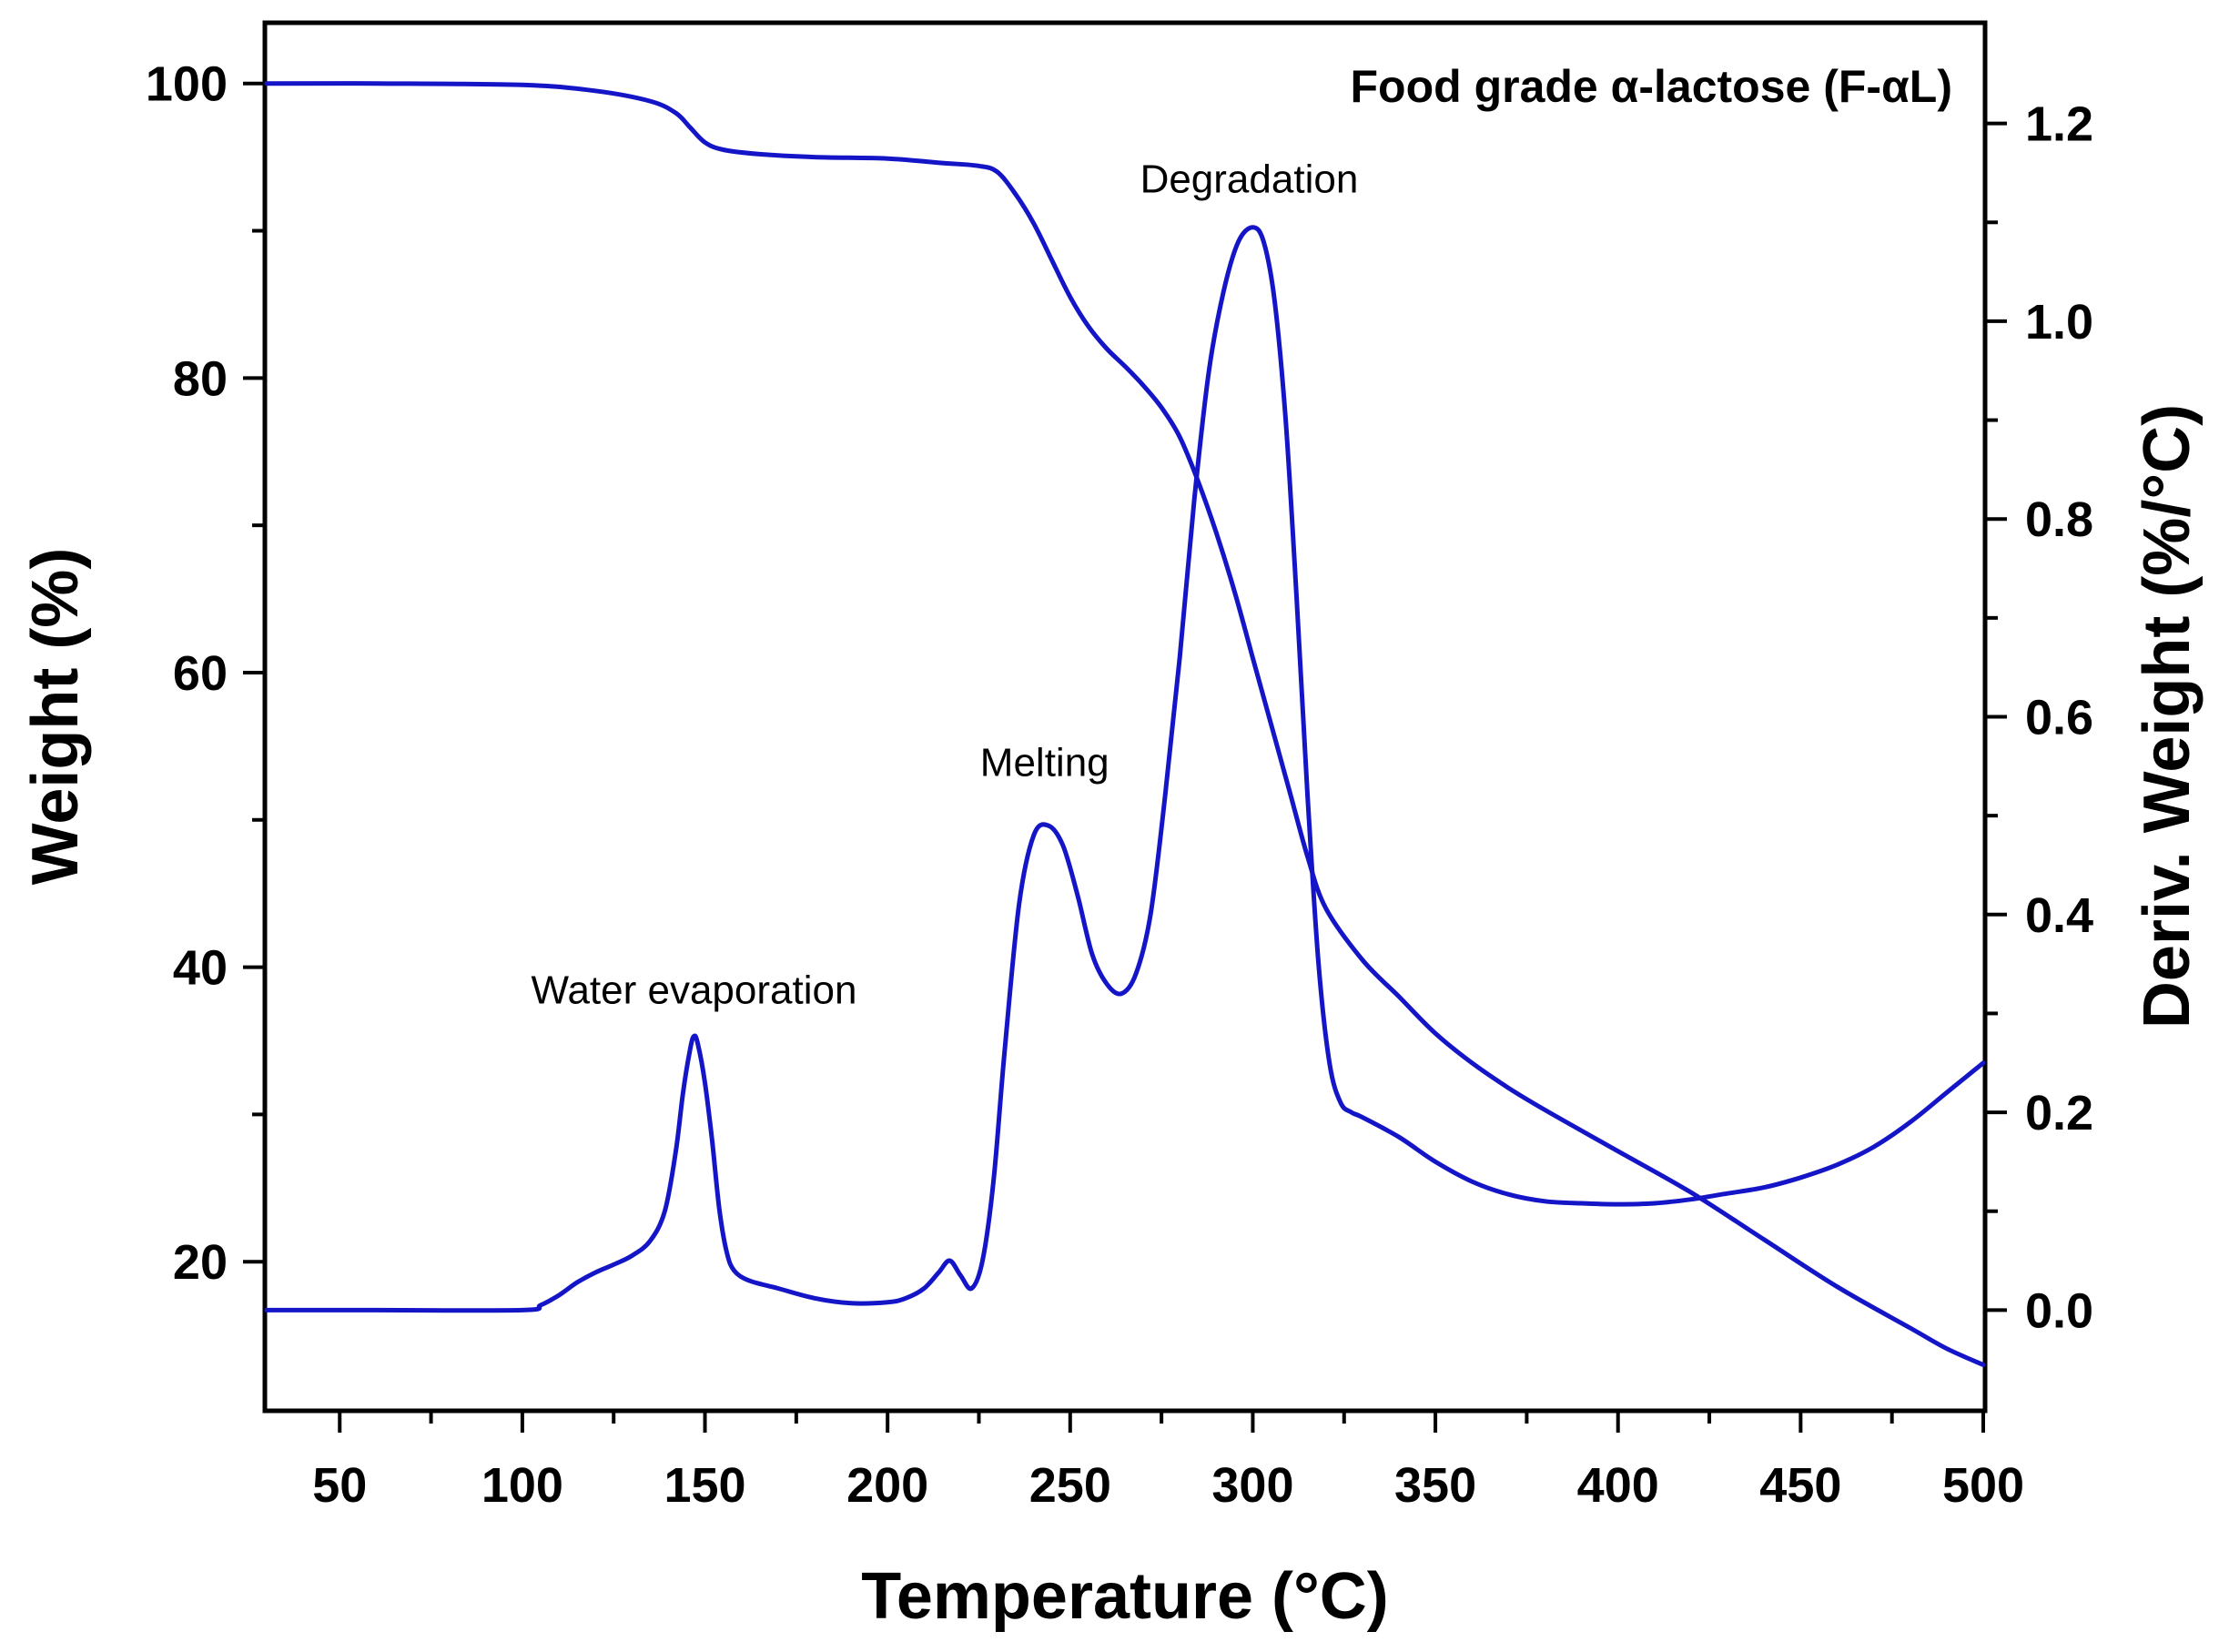 This screenshot has height=1652, width=2229. What do you see at coordinates (705, 1486) in the screenshot?
I see `x-tick-label: 150` at bounding box center [705, 1486].